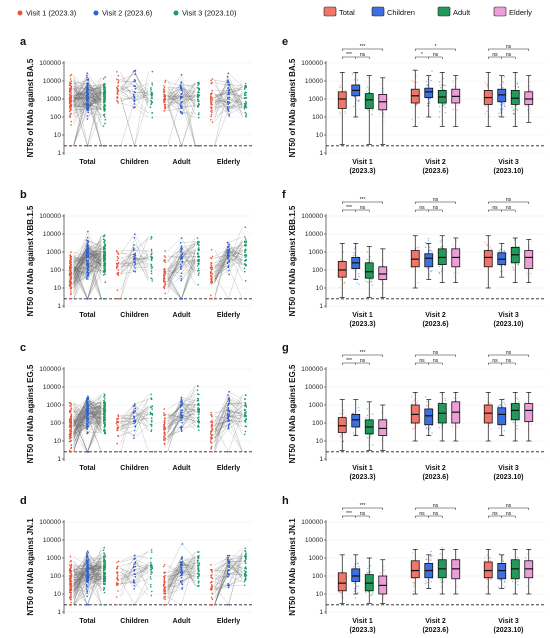 The width and height of the screenshot is (550, 638). What do you see at coordinates (349, 361) in the screenshot?
I see `panel-g-visit-1-significance-2: ***` at bounding box center [349, 361].